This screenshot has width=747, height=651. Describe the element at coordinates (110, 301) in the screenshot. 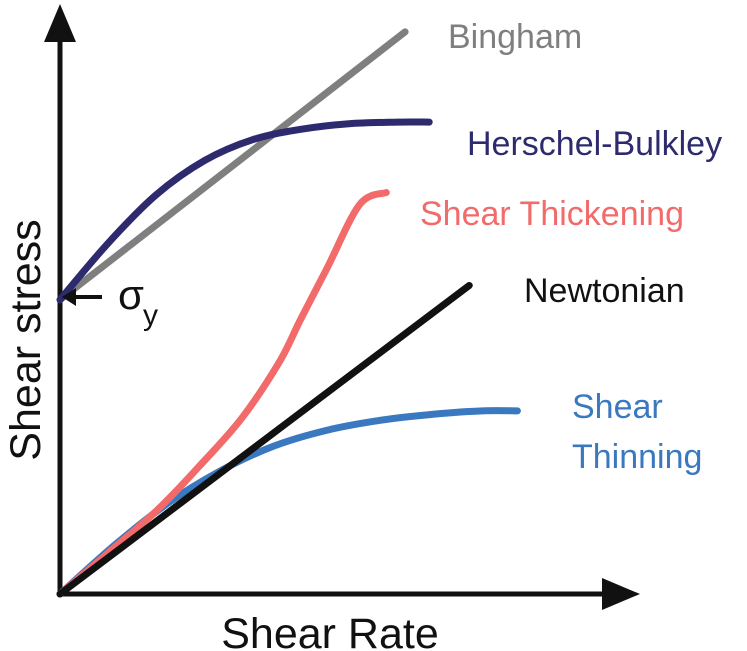

I see `yield-stress-indicator: σ y` at that location.